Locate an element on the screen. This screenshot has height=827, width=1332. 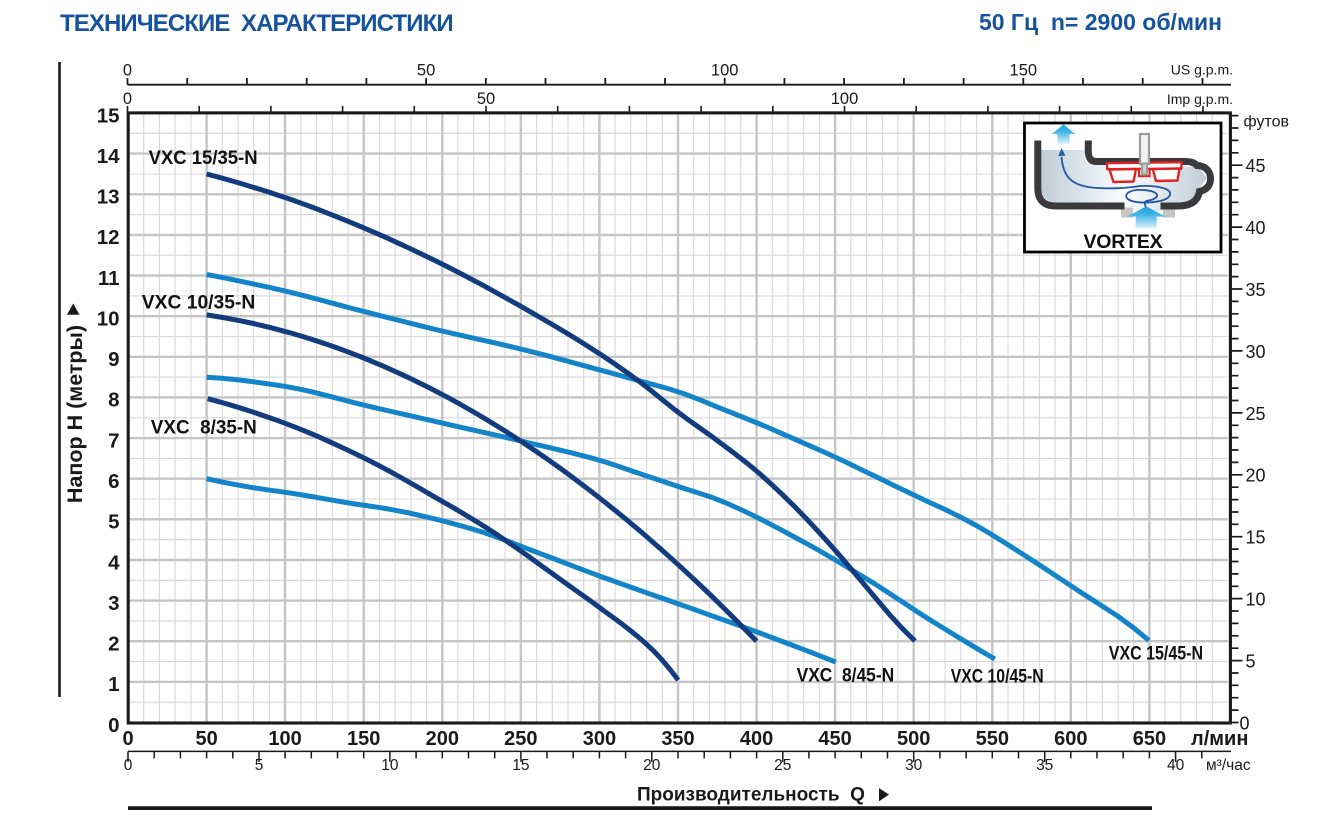
svg-text: 12 is located at coordinates (108, 237).